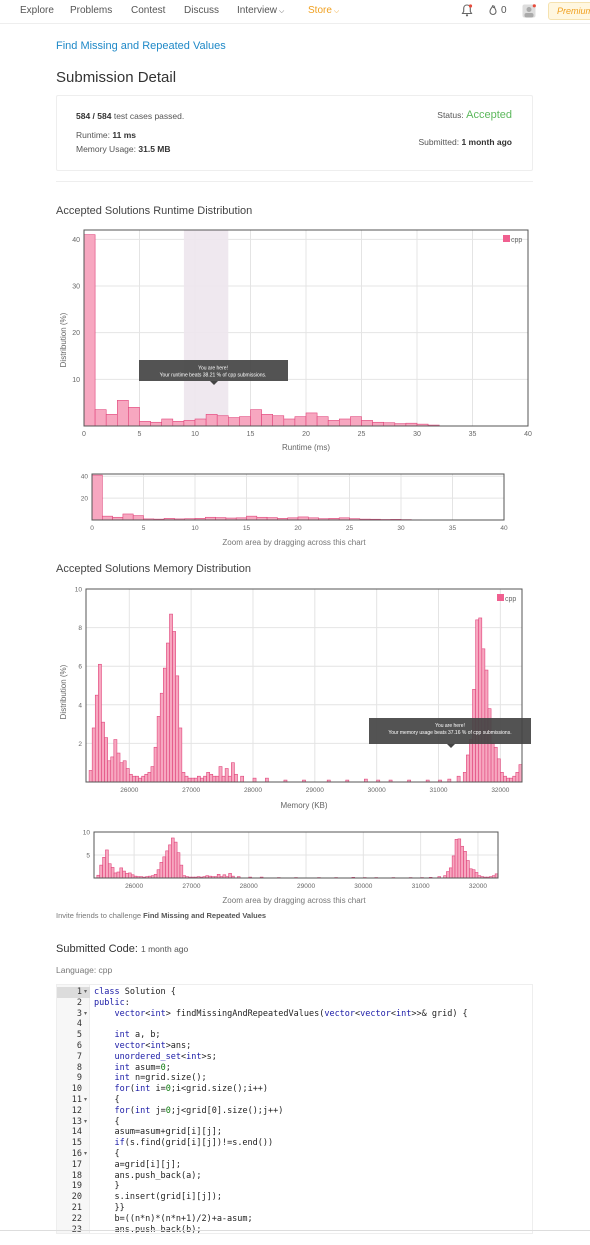 The image size is (590, 1245). I want to click on nav-store: Store ⌵, so click(323, 10).